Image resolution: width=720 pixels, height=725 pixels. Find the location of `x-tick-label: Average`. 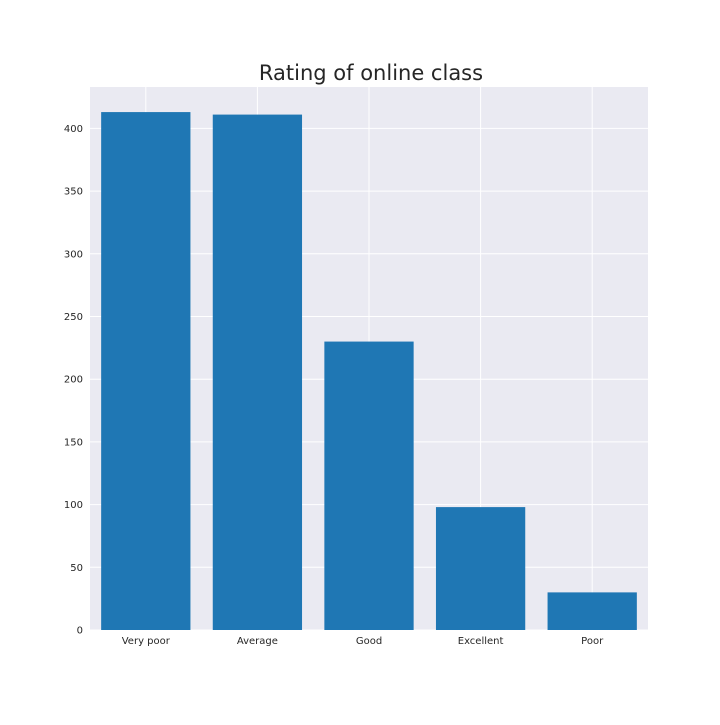

x-tick-label: Average is located at coordinates (257, 641).